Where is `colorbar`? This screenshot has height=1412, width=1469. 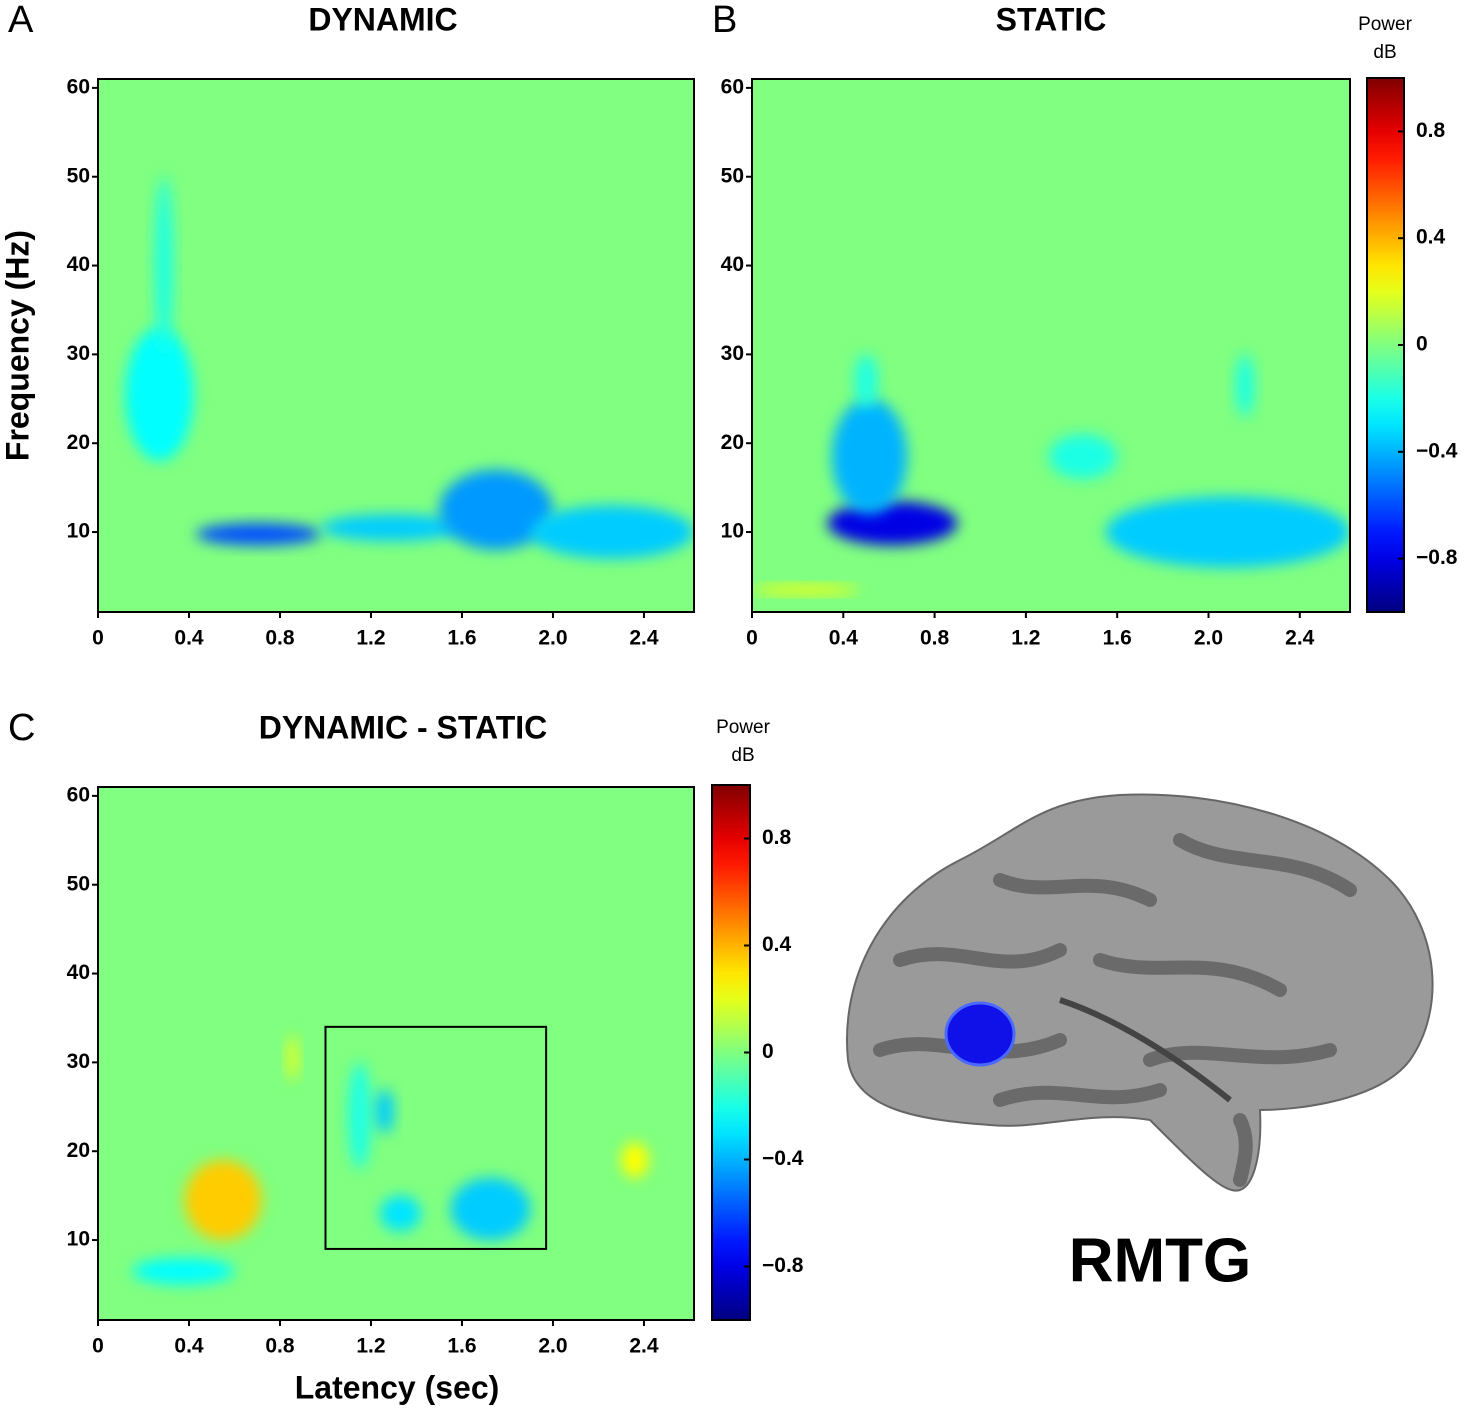 colorbar is located at coordinates (1385, 345).